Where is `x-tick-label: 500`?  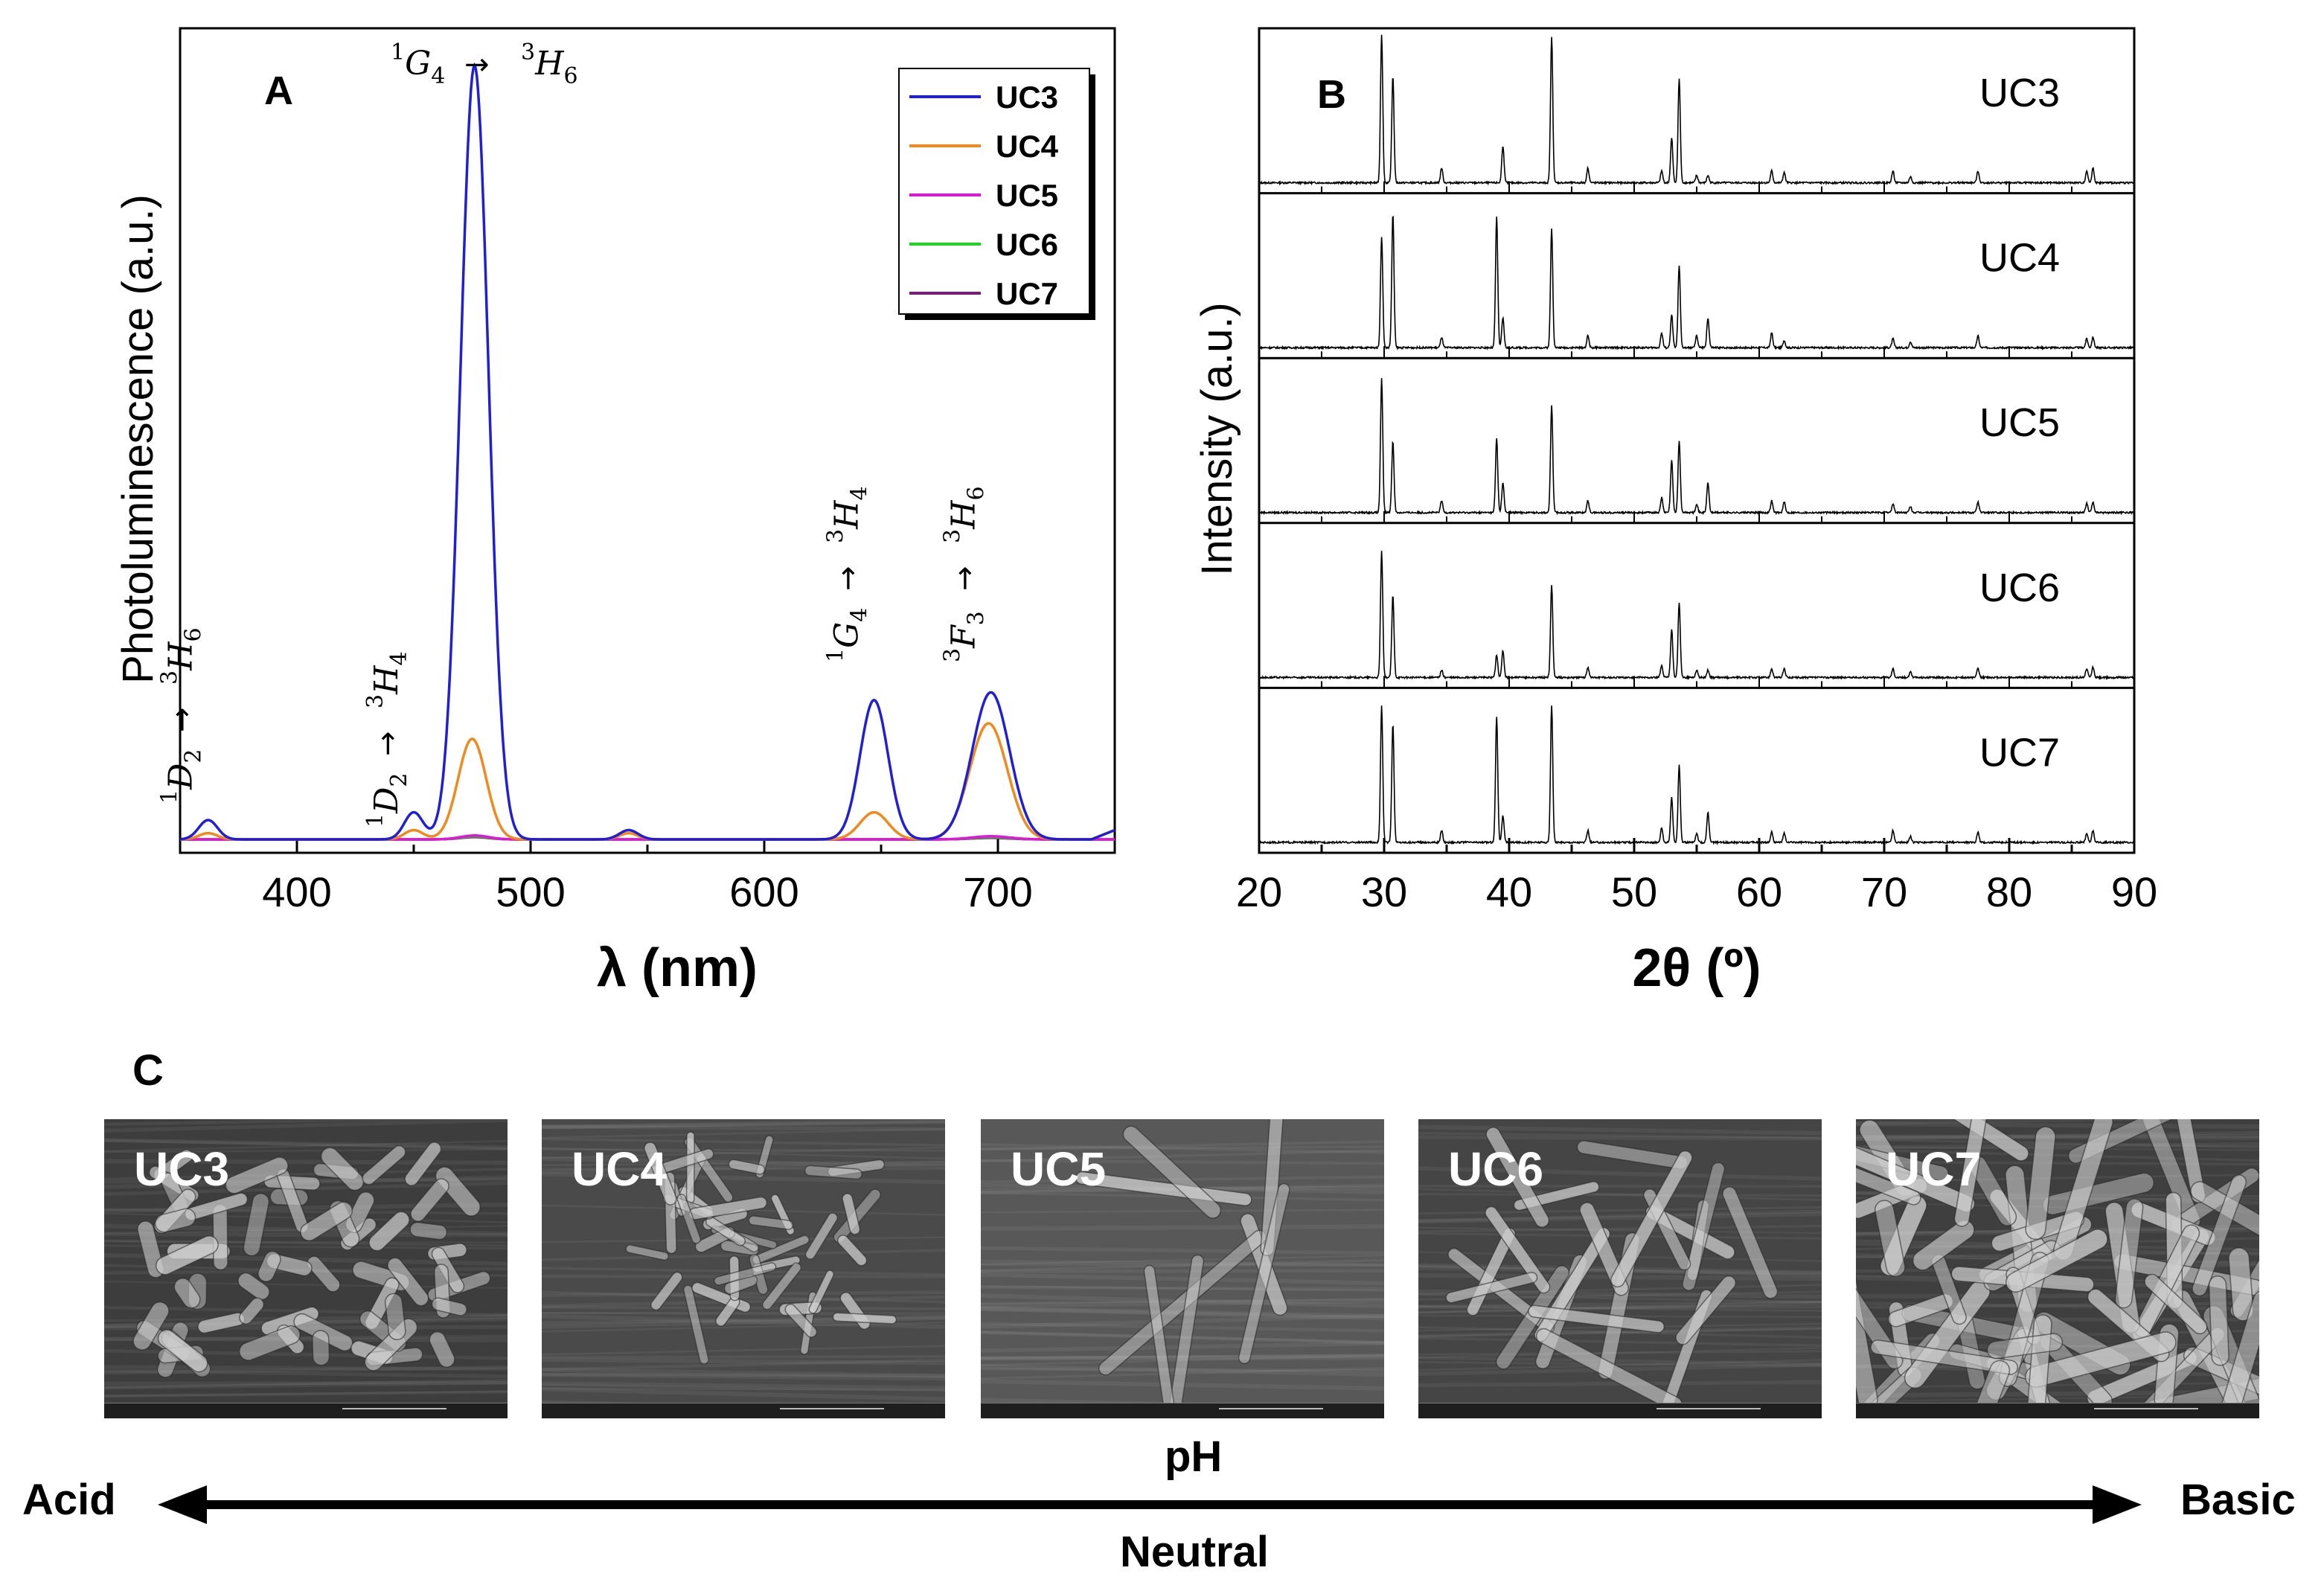
x-tick-label: 500 is located at coordinates (530, 891).